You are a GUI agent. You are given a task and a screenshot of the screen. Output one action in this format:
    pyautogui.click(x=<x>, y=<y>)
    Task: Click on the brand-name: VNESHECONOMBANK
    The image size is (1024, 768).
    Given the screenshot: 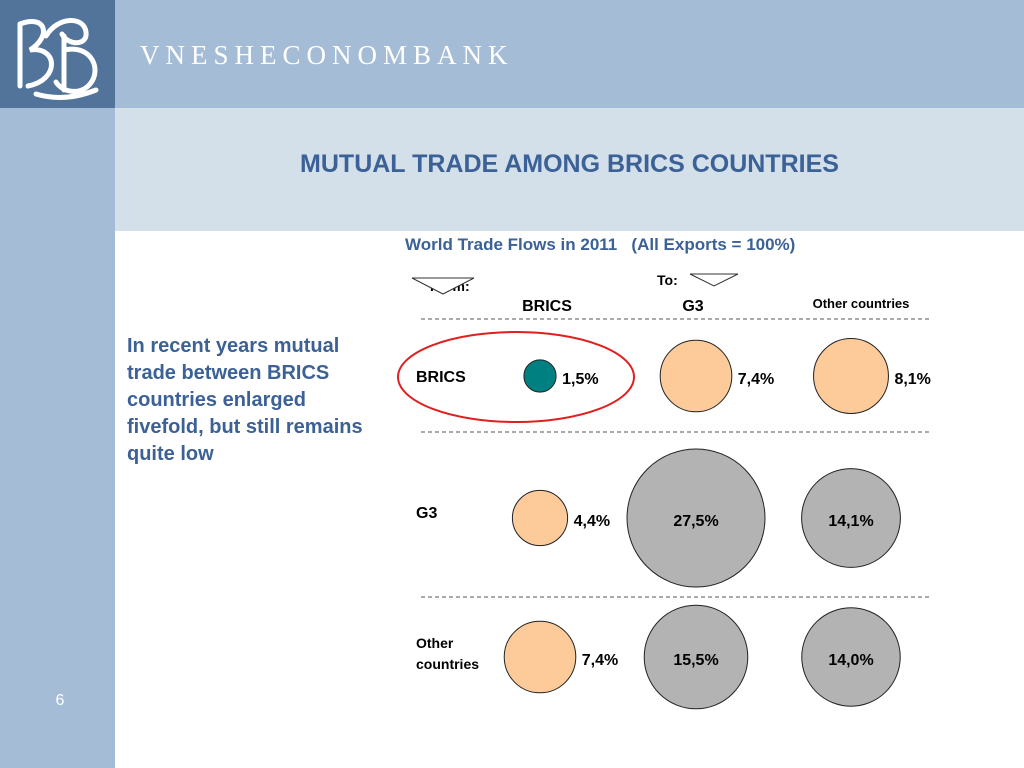 What is the action you would take?
    pyautogui.click(x=327, y=55)
    